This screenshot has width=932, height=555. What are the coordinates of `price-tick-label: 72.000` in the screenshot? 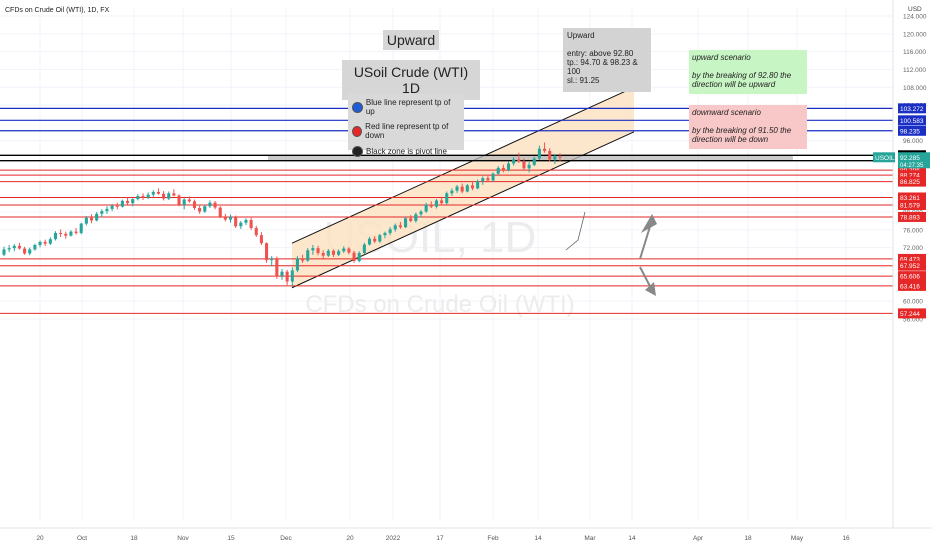 It's located at (913, 248).